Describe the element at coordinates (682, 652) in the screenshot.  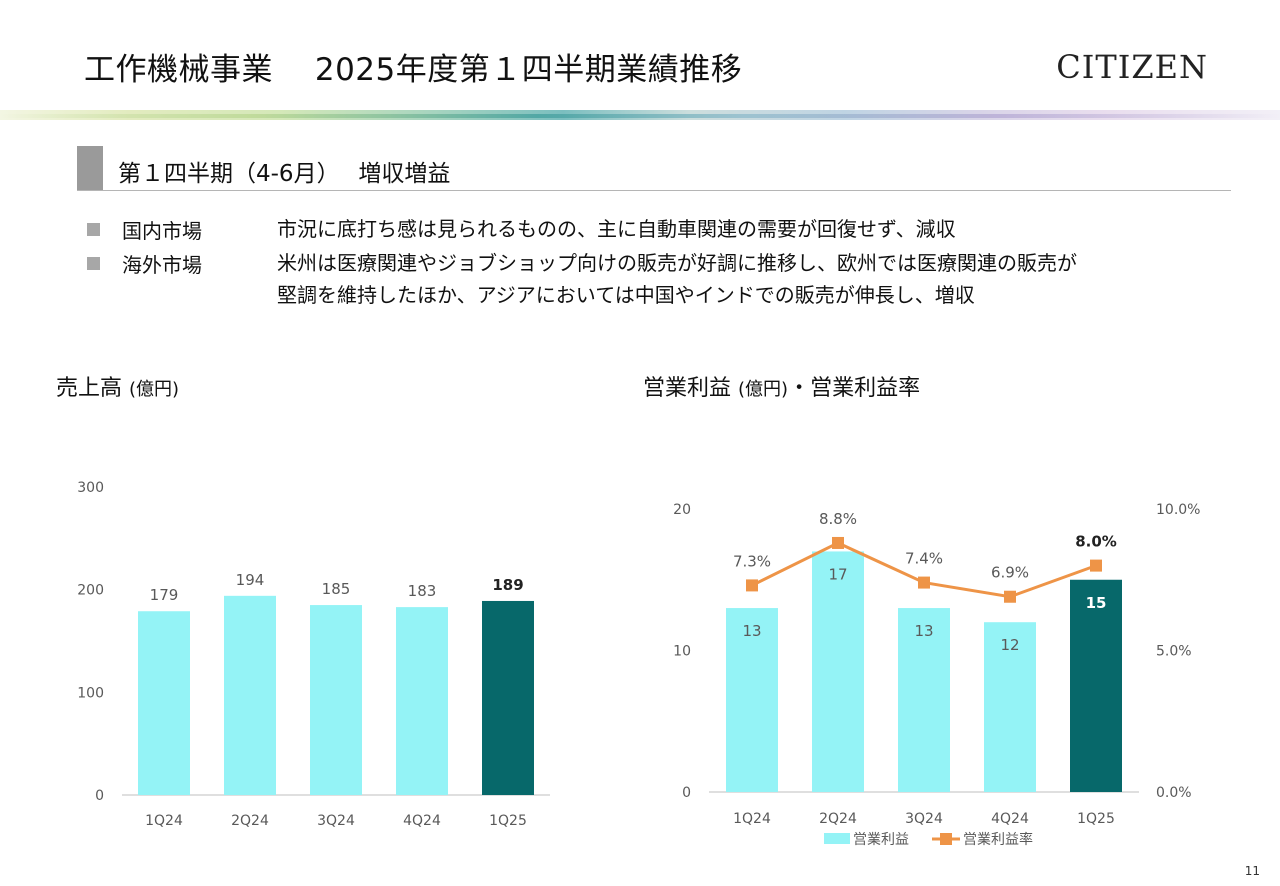
I see `profit-y-tick-label: 10` at that location.